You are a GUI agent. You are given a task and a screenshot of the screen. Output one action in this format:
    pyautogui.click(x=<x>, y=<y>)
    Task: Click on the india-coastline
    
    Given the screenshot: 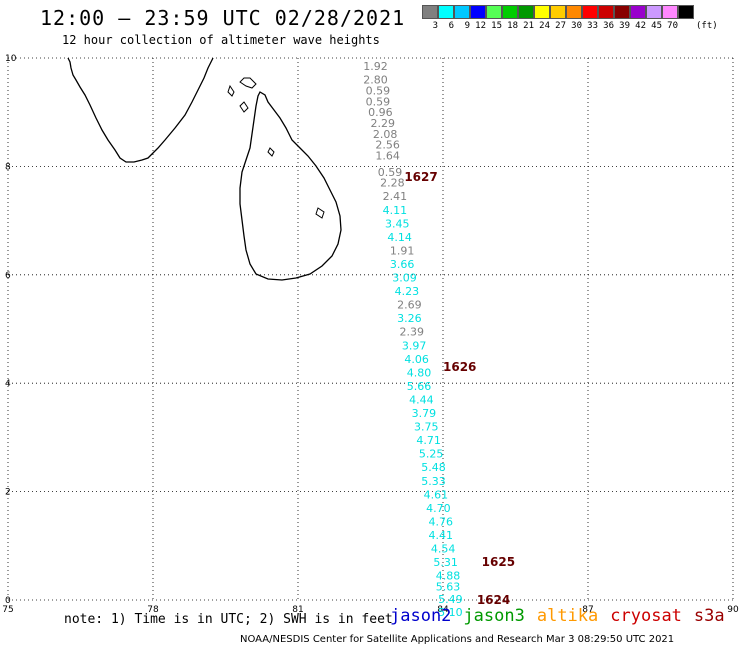 What is the action you would take?
    pyautogui.click(x=140, y=110)
    